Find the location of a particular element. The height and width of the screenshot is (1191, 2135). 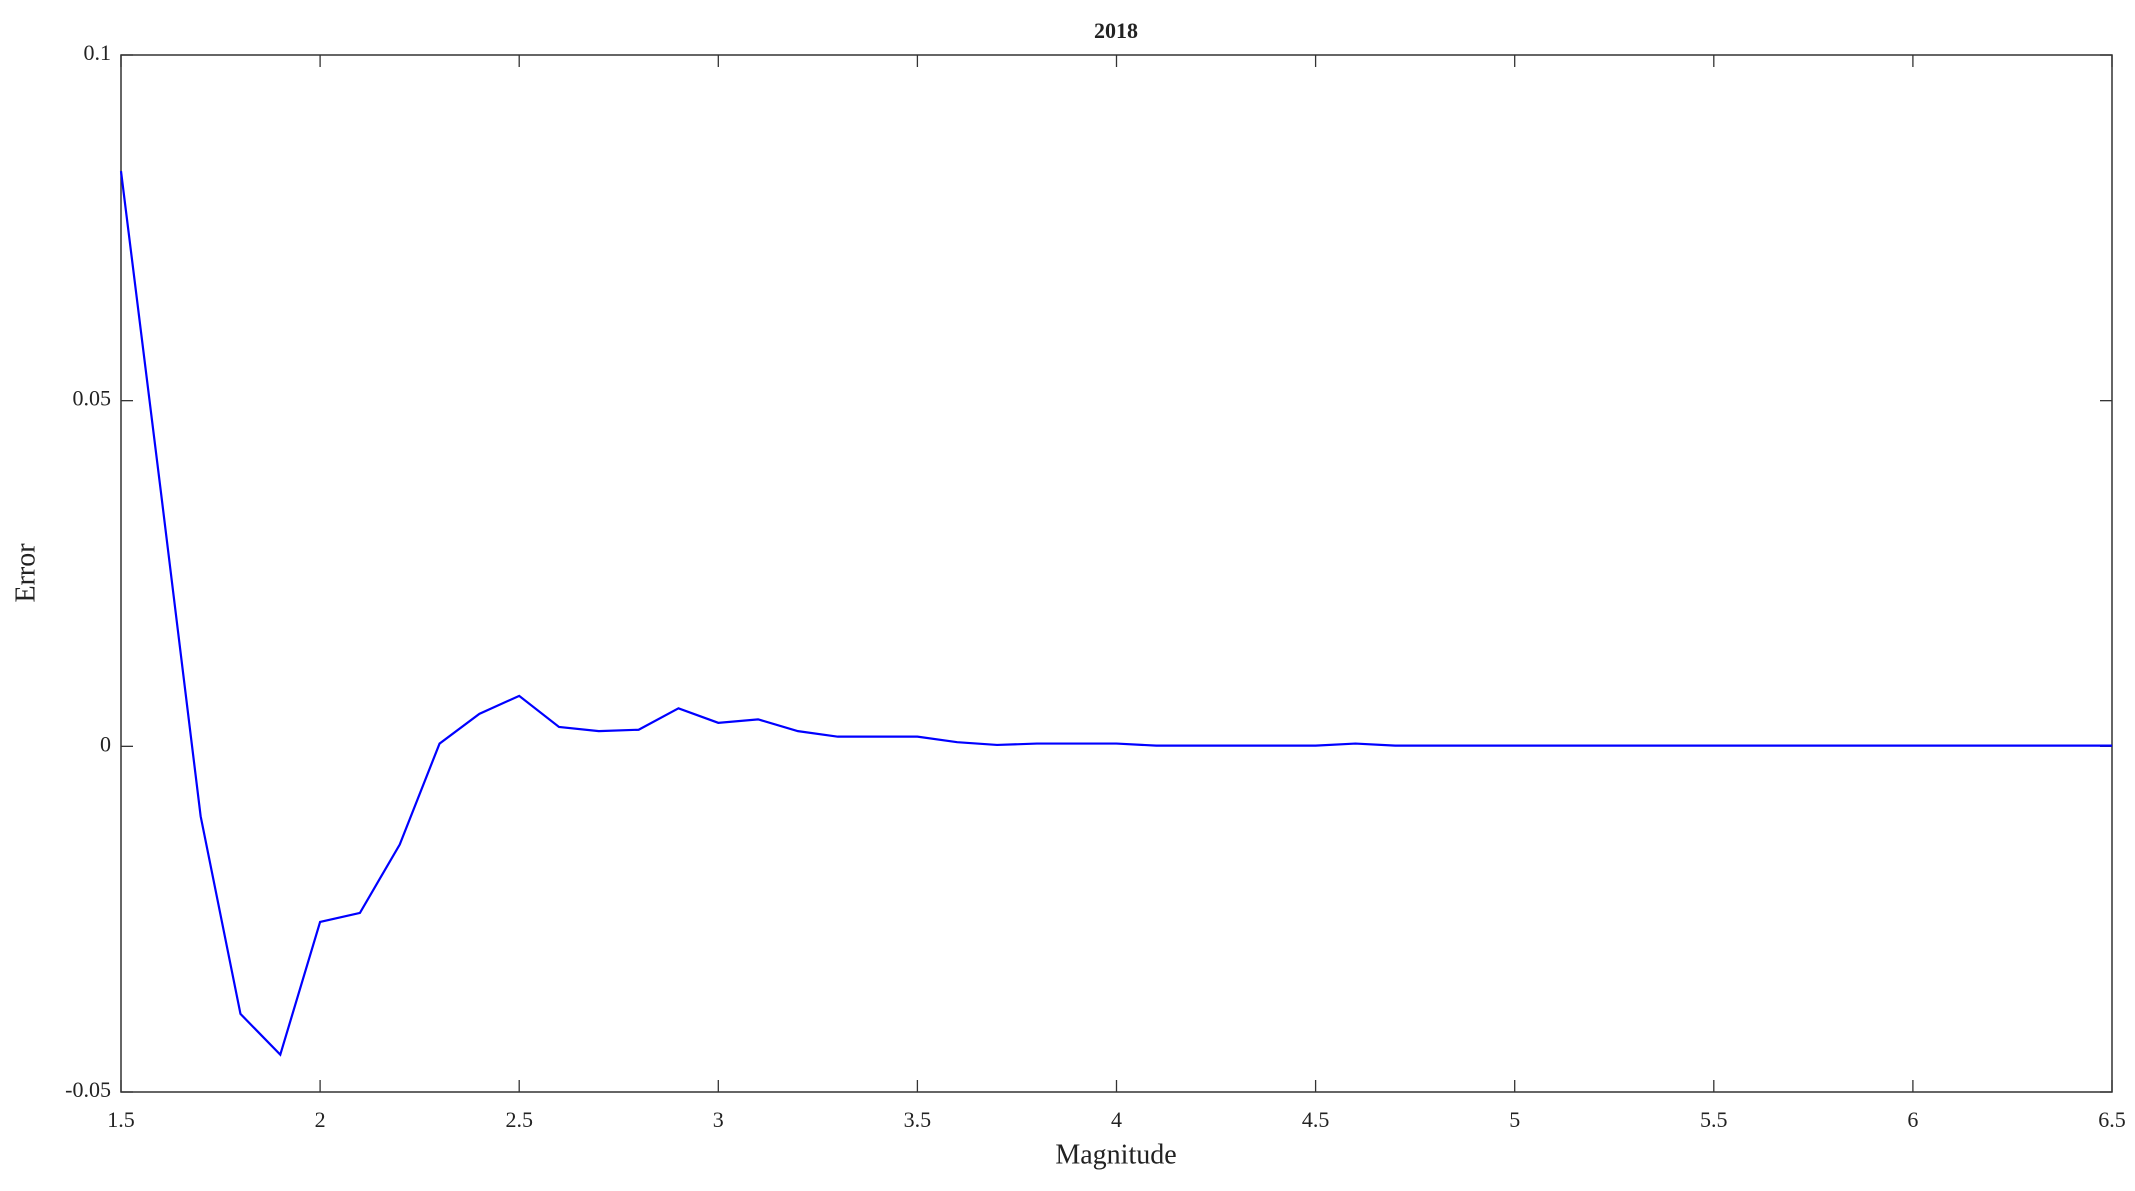

x-tick-label: 4 is located at coordinates (1116, 1119).